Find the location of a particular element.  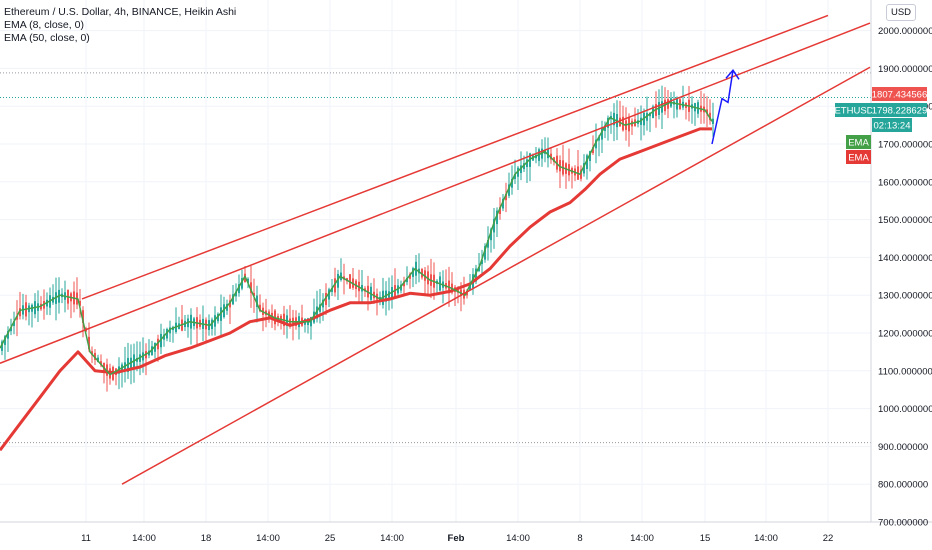

price-tick-label: 1200.000000 is located at coordinates (905, 334).